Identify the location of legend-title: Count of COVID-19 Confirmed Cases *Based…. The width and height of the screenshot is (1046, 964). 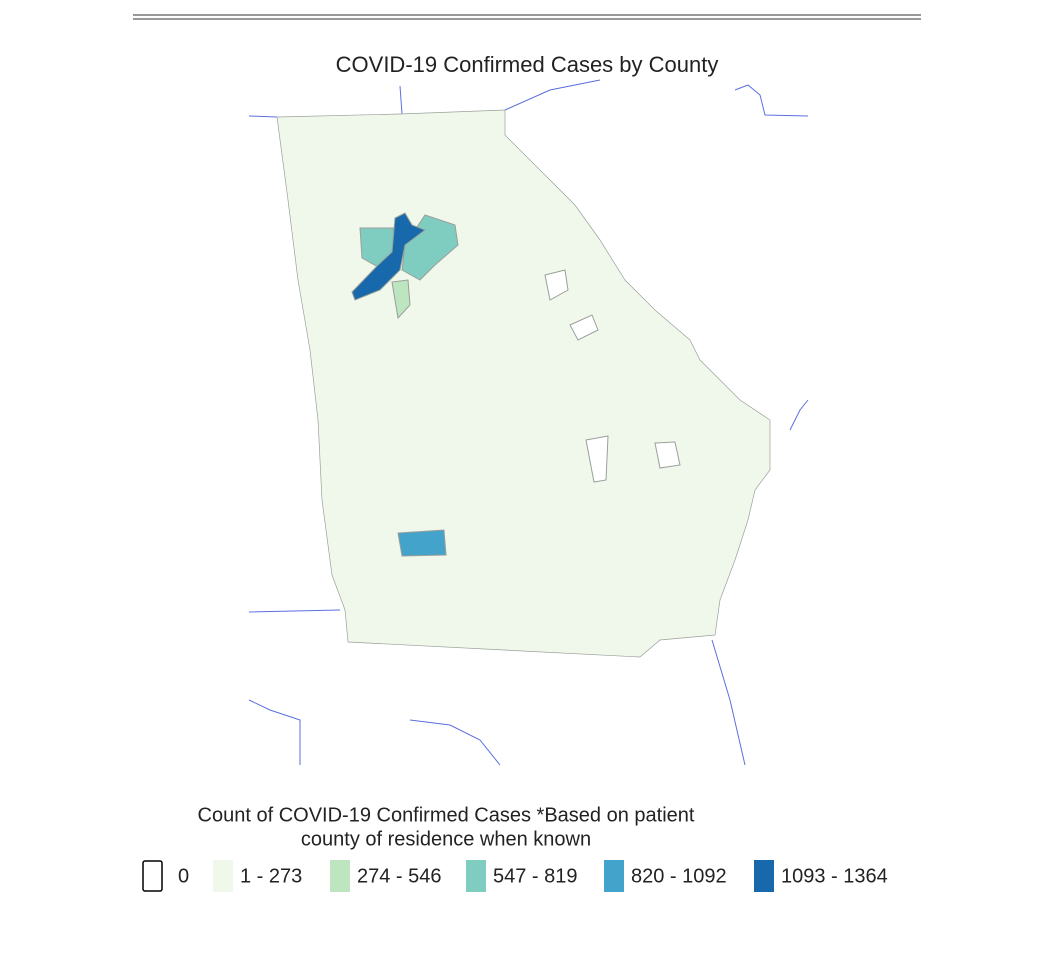
(446, 815).